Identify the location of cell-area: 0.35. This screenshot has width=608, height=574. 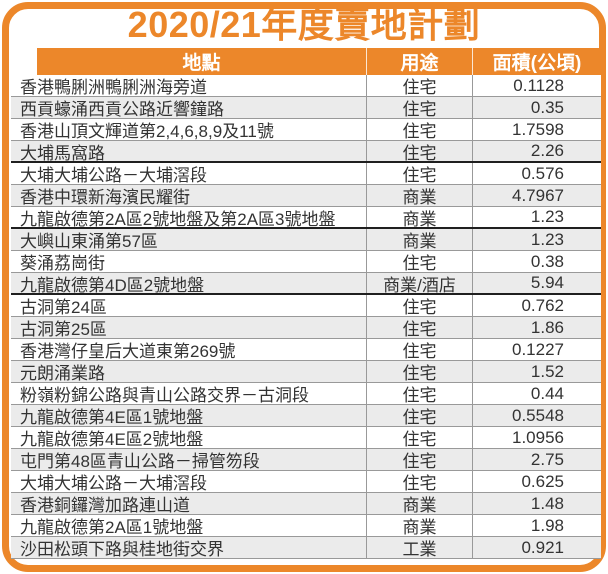
(547, 107).